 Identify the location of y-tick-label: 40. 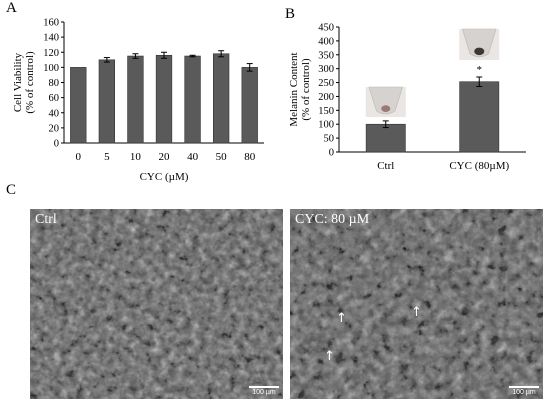
(54, 113).